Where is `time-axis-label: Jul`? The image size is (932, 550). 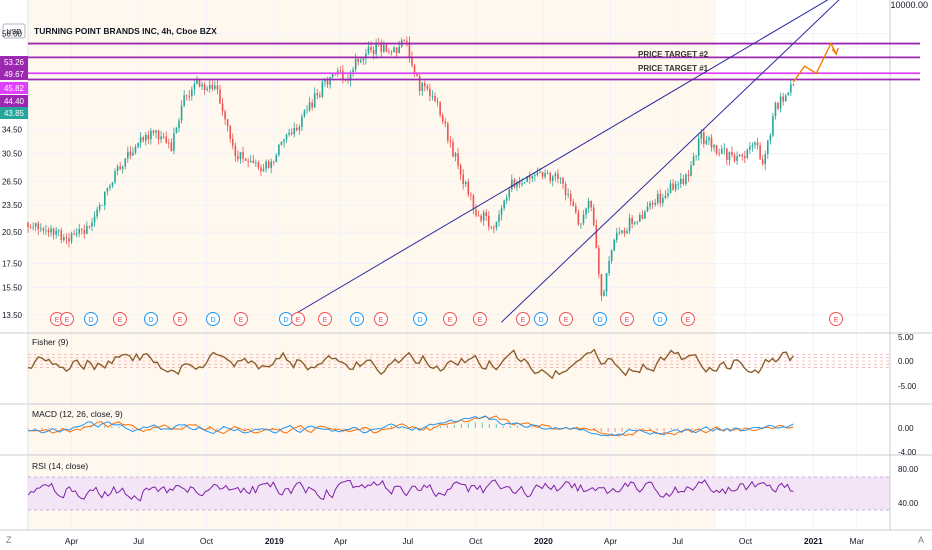 time-axis-label: Jul is located at coordinates (407, 541).